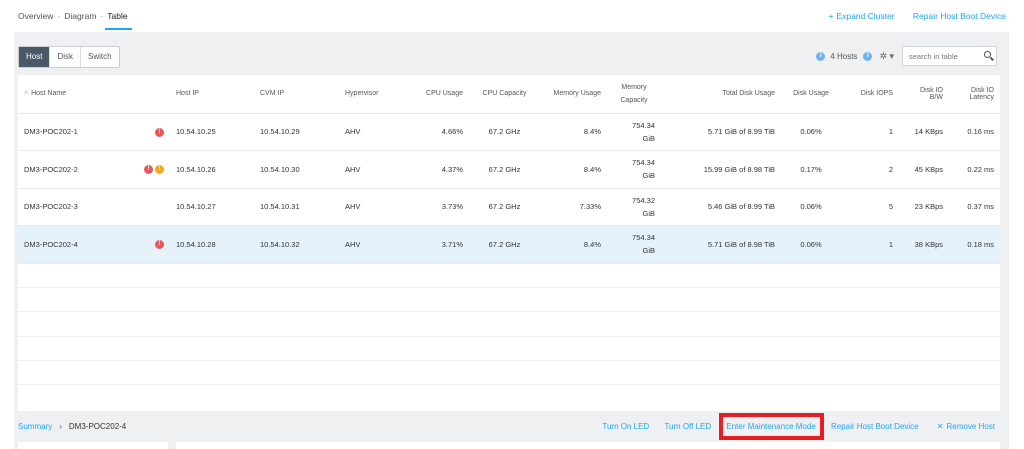 This screenshot has width=1024, height=449. What do you see at coordinates (634, 169) in the screenshot?
I see `memory-capacity-cell: 754.34 GiB` at bounding box center [634, 169].